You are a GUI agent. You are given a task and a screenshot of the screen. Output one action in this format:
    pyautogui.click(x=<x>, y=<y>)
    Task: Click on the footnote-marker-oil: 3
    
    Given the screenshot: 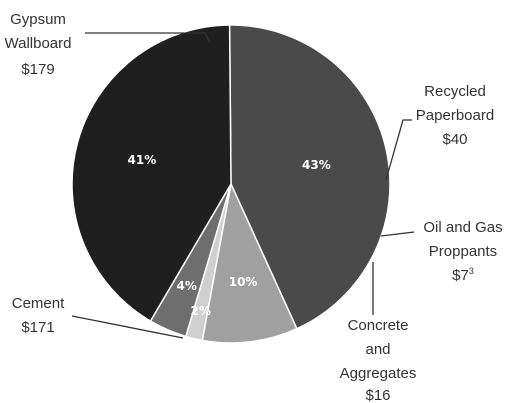 What is the action you would take?
    pyautogui.click(x=471, y=271)
    